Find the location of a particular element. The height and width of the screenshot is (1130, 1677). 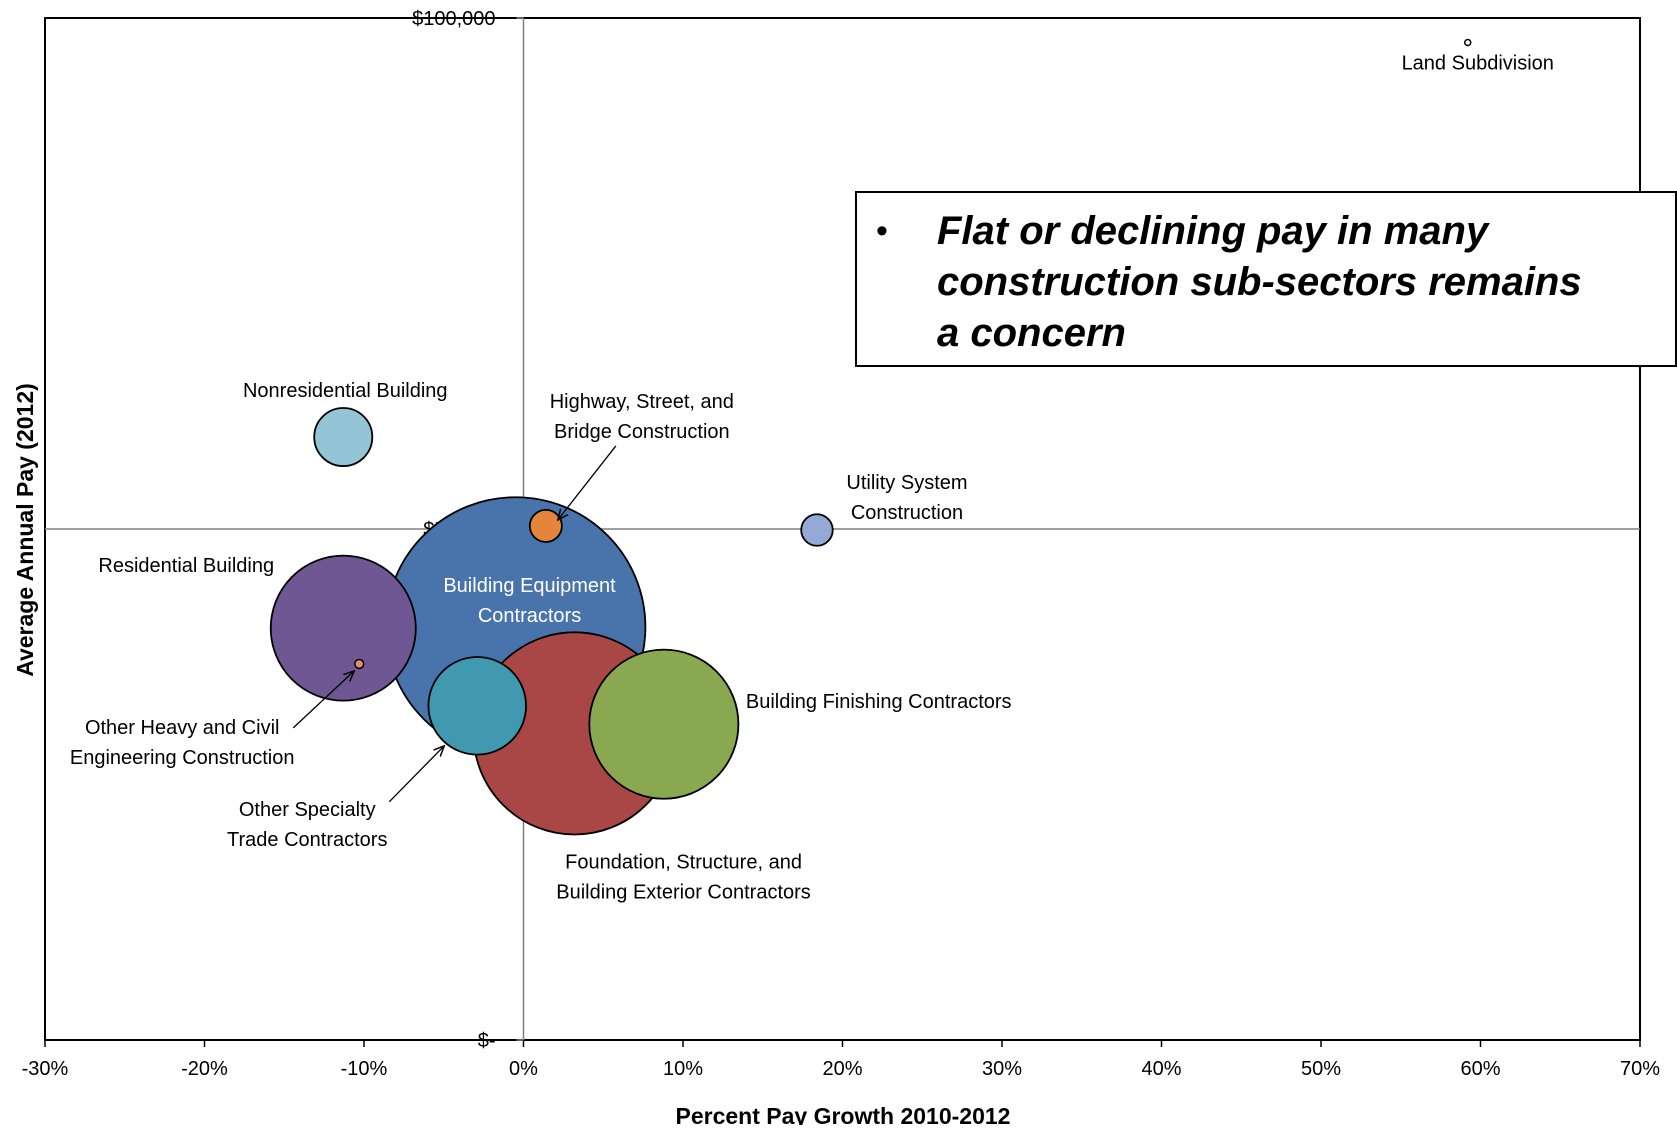

x-tick-label: 0% is located at coordinates (523, 1069).